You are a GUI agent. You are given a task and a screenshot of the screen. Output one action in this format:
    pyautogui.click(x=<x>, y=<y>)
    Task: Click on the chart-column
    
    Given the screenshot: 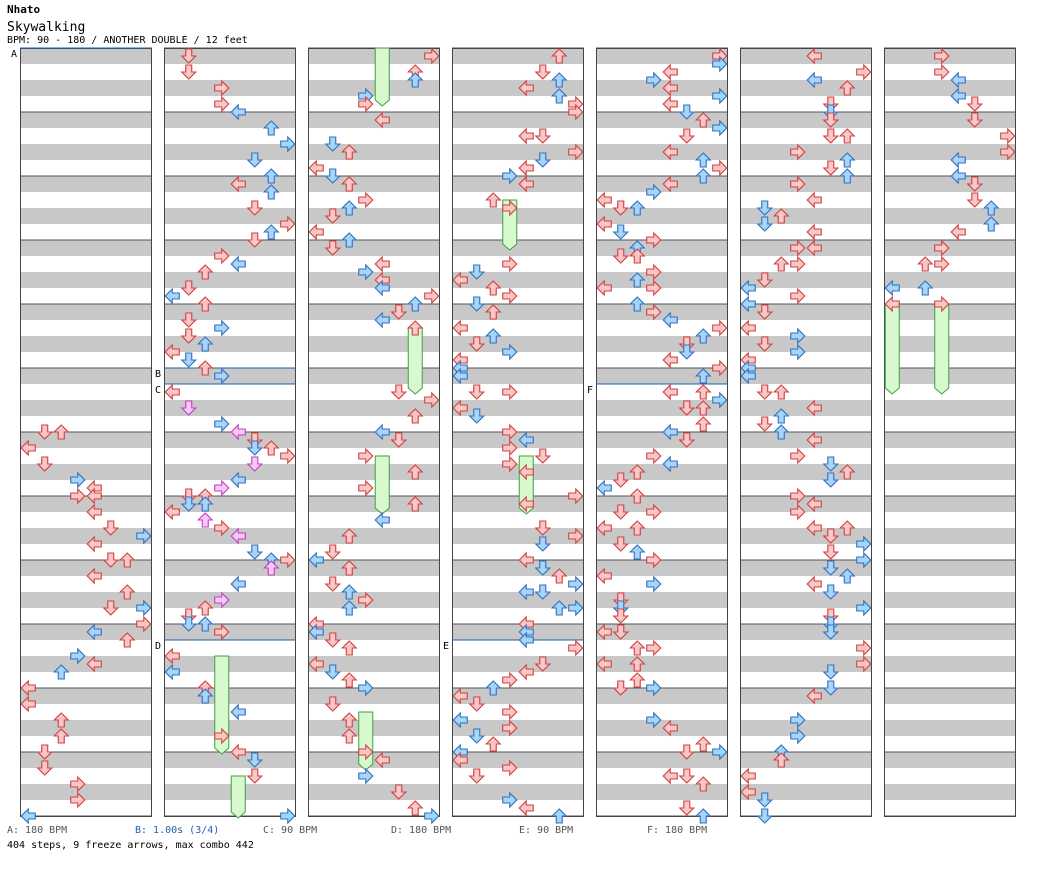 What is the action you would take?
    pyautogui.click(x=518, y=432)
    